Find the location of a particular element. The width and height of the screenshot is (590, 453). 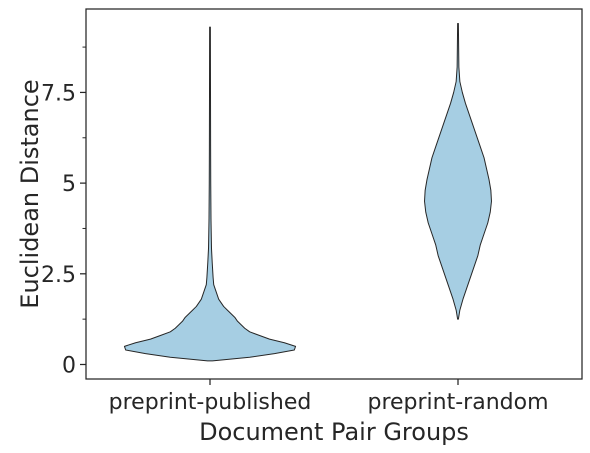

x-tick-label-preprint-published: preprint-published is located at coordinates (210, 402).